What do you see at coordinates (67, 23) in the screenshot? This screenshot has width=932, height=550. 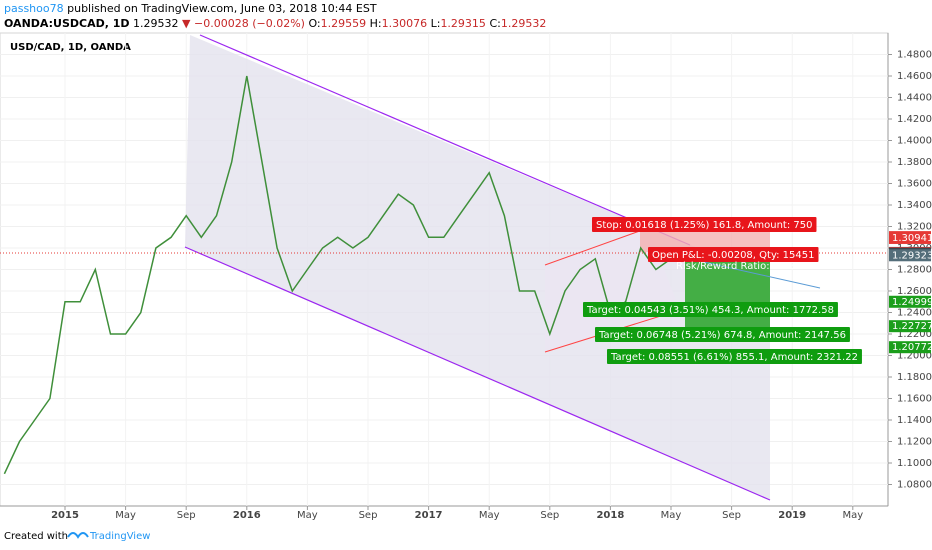 I see `symbol-part: OANDA:USDCAD, 1D` at bounding box center [67, 23].